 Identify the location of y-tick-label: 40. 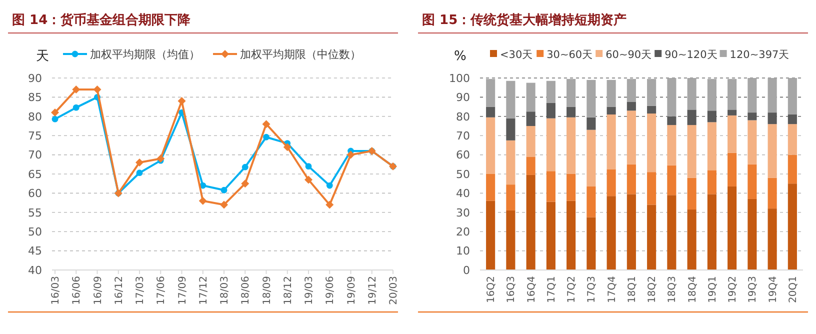
(35, 270).